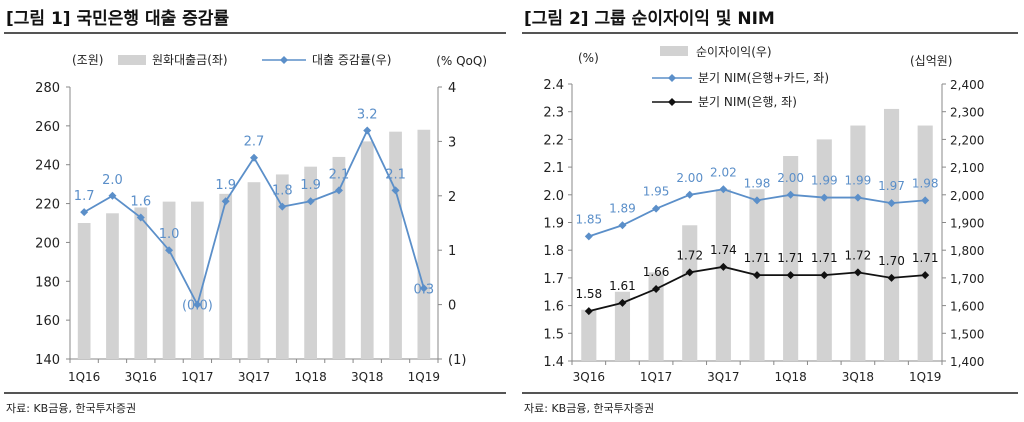 This screenshot has height=422, width=1024. What do you see at coordinates (967, 251) in the screenshot?
I see `y2-tick-label: 1,800` at bounding box center [967, 251].